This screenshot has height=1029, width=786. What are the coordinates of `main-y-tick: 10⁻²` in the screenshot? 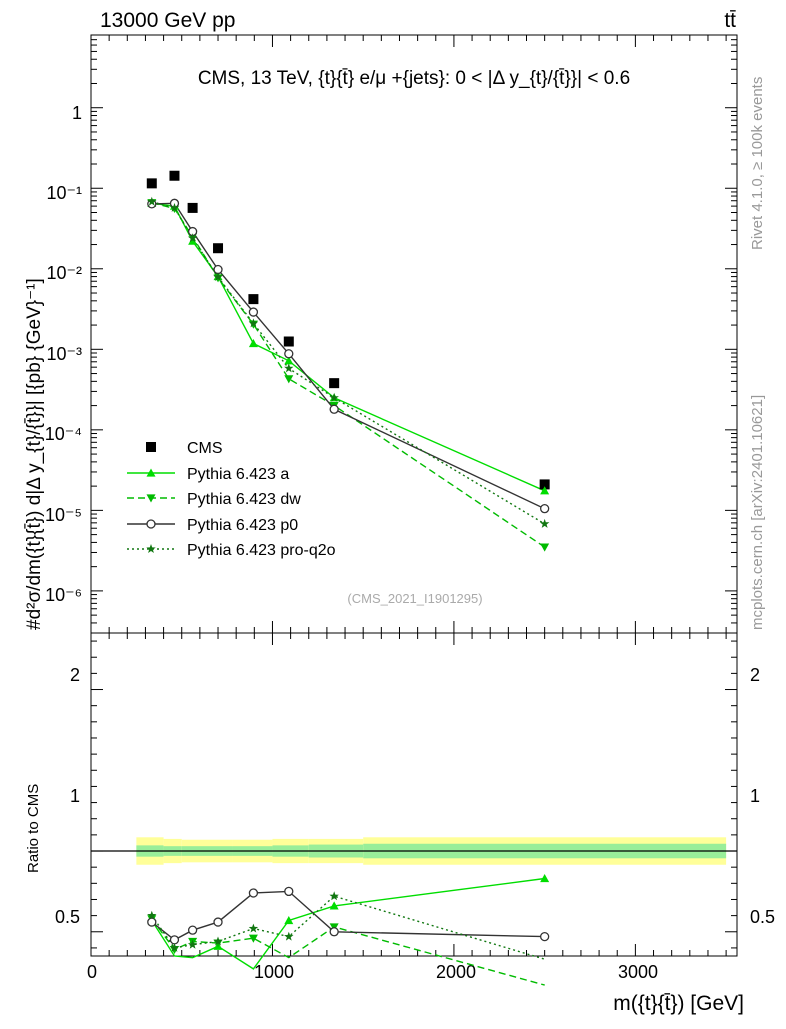 It's located at (64, 273).